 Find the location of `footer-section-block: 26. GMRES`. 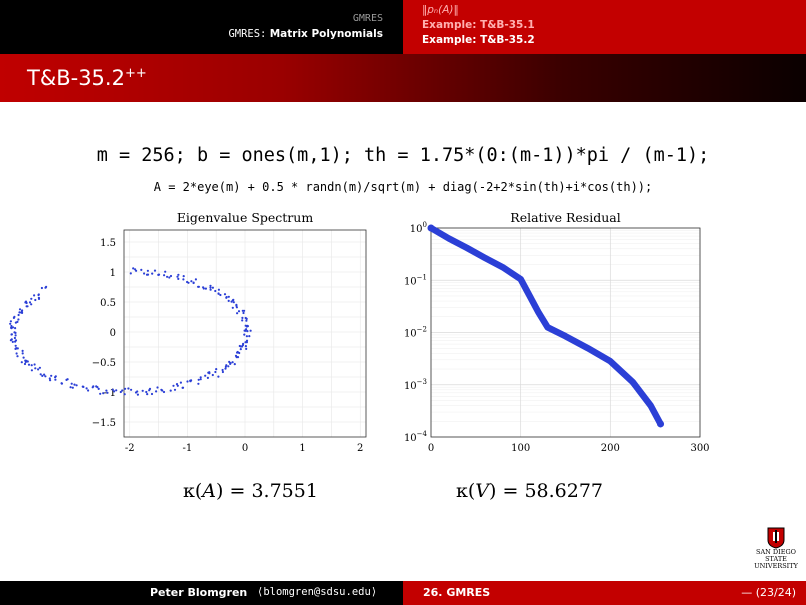

footer-section-block: 26. GMRES is located at coordinates (453, 593).